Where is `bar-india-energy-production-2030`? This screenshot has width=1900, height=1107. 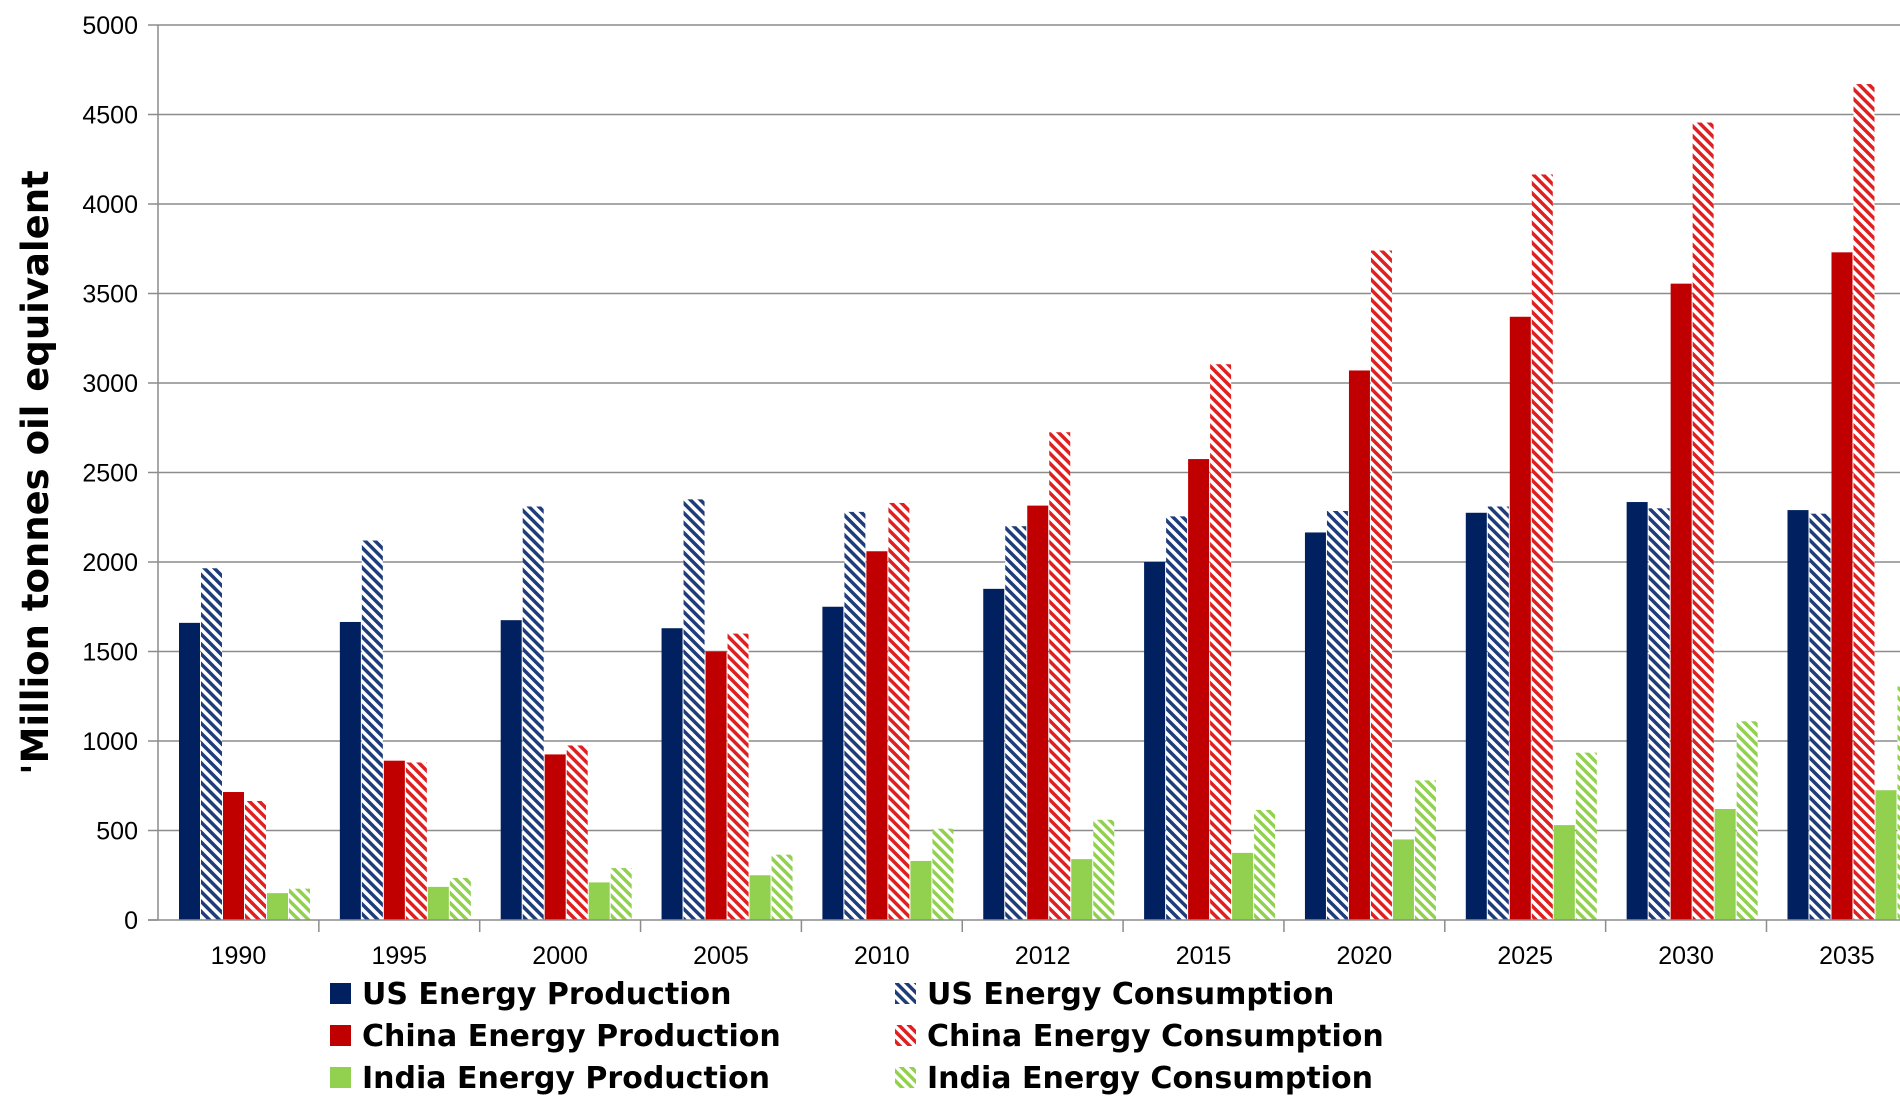 bar-india-energy-production-2030 is located at coordinates (1725, 864).